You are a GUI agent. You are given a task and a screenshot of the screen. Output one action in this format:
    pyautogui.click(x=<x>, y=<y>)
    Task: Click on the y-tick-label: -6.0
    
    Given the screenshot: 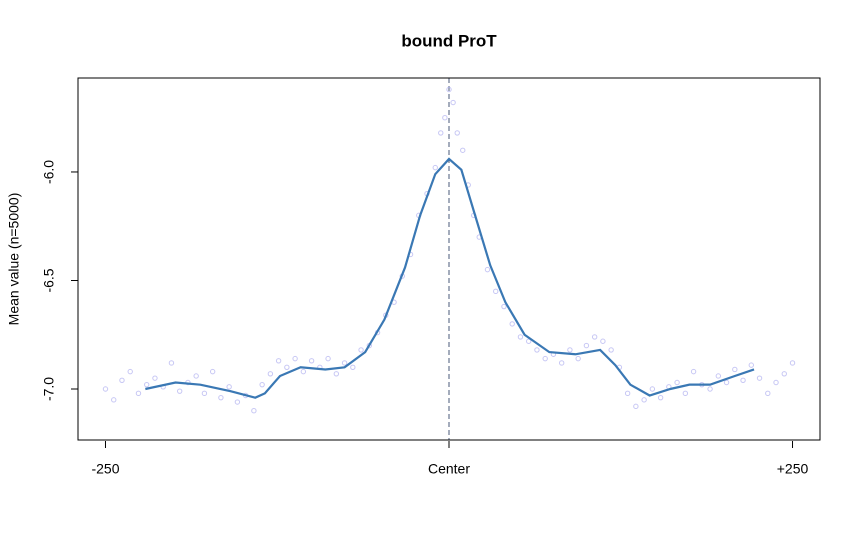 What is the action you would take?
    pyautogui.click(x=49, y=172)
    